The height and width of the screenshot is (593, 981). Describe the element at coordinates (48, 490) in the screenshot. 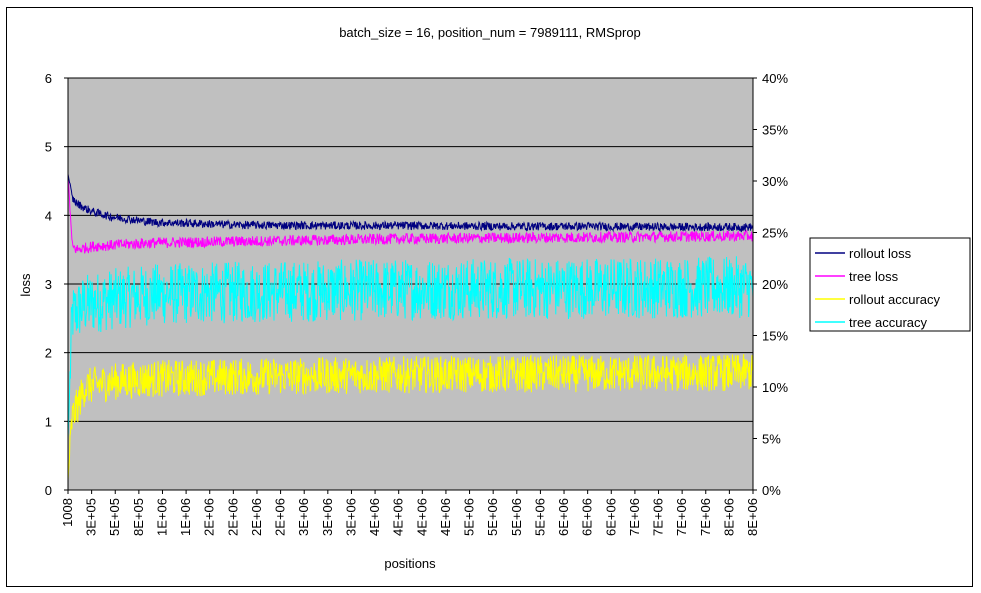

I see `y-left-tick-label: 0` at that location.